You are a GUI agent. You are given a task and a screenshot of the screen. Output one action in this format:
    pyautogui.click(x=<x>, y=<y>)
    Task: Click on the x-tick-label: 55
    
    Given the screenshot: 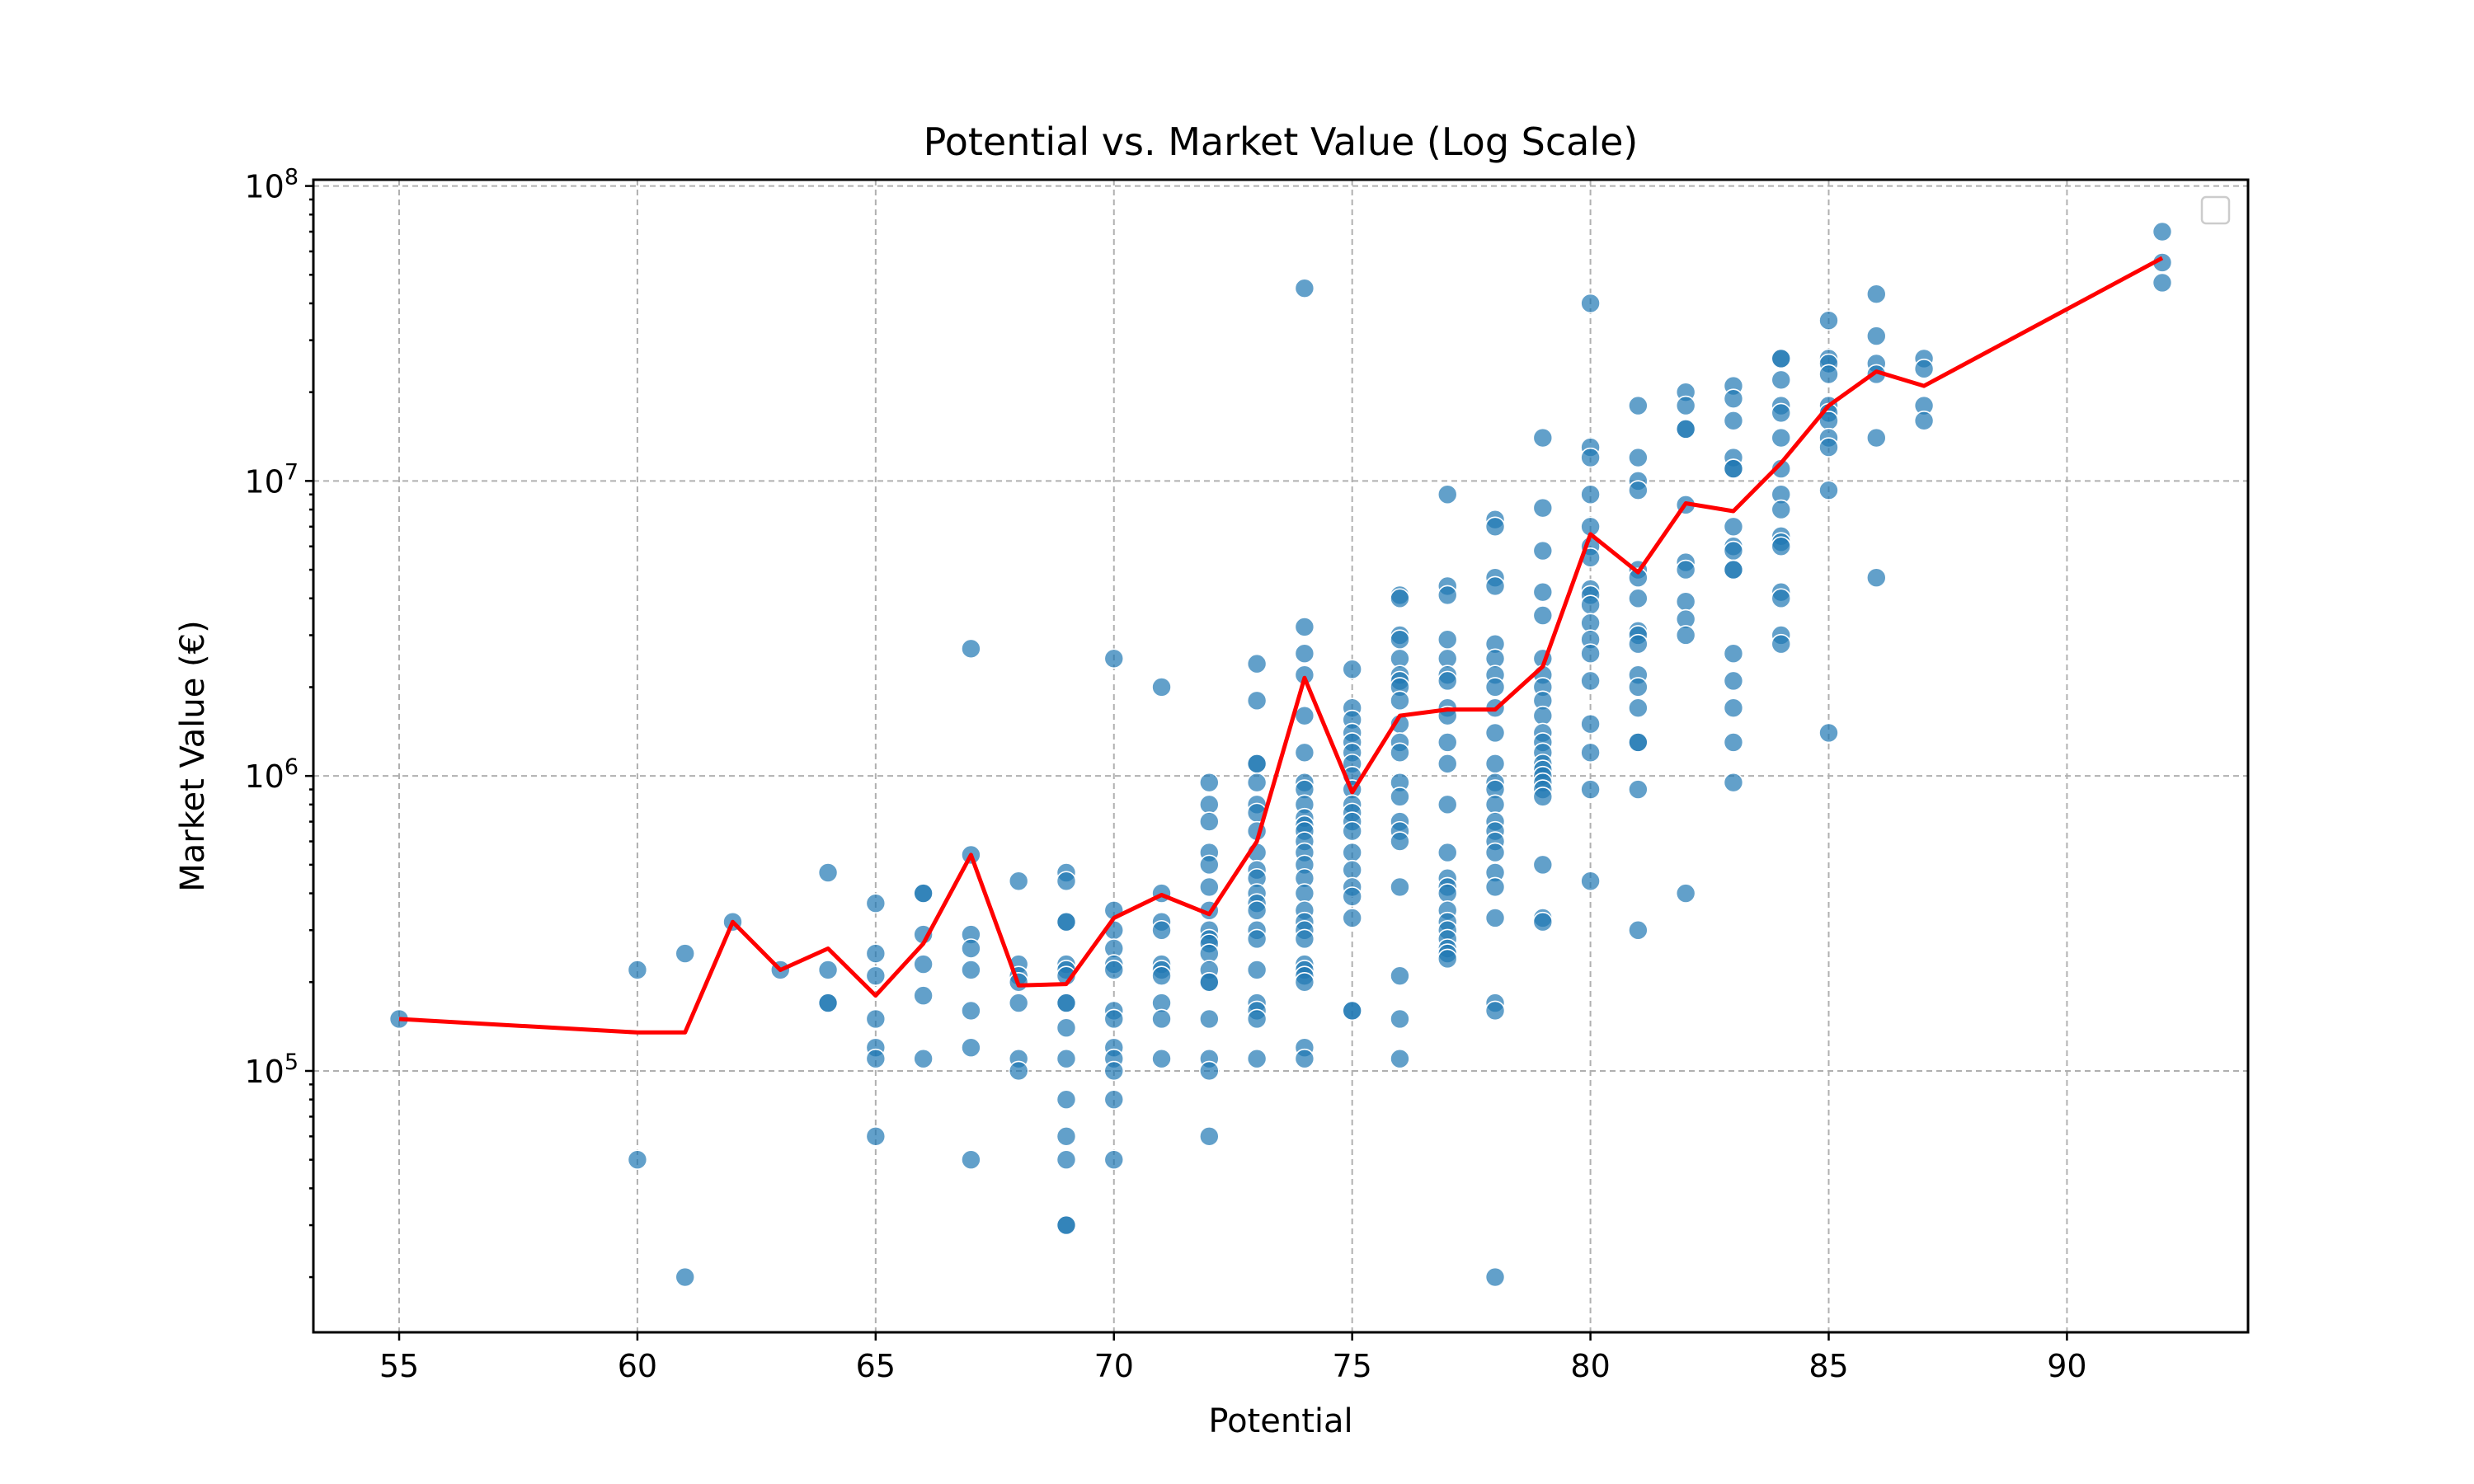 What is the action you would take?
    pyautogui.click(x=399, y=1366)
    